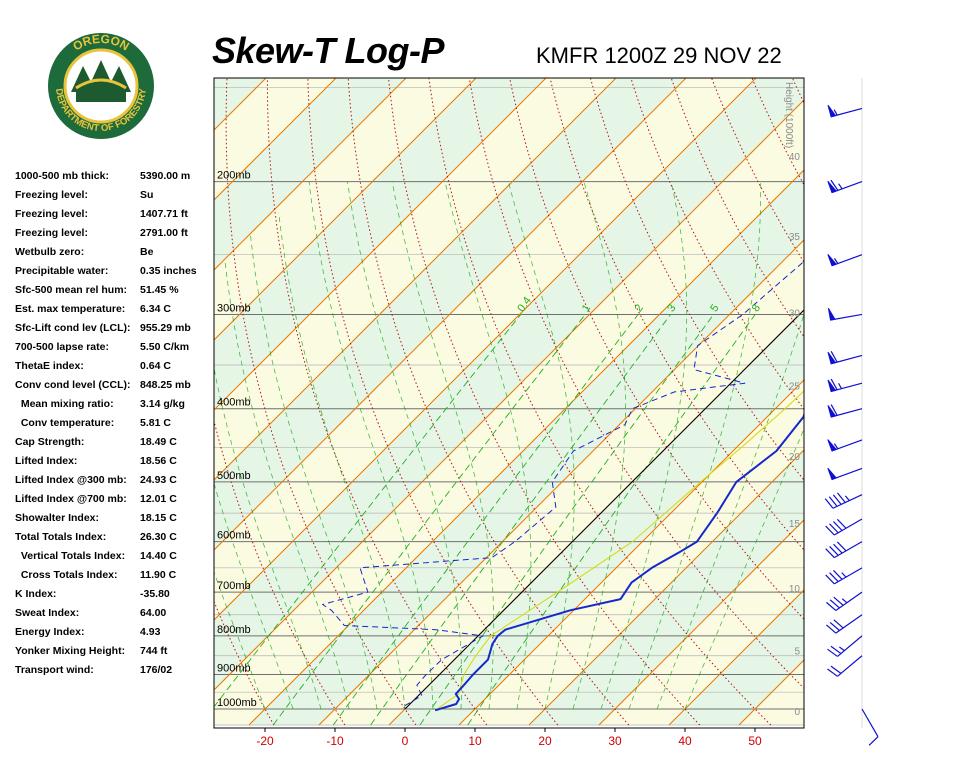  What do you see at coordinates (106, 197) in the screenshot?
I see `index-row: Freezing level: Su` at bounding box center [106, 197].